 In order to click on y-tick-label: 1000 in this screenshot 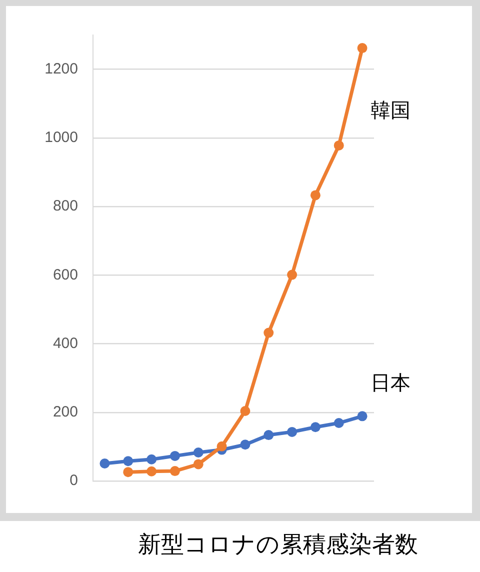, I will do `click(61, 137)`.